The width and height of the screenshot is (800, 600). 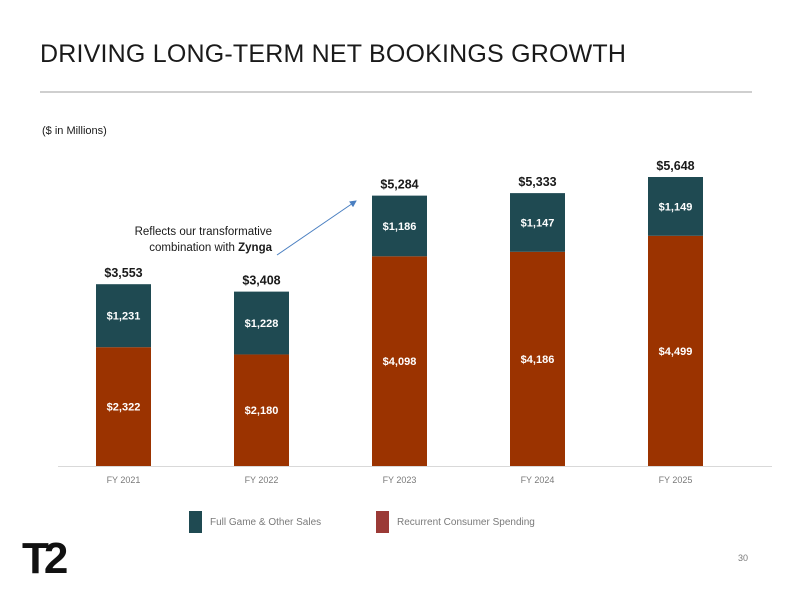 What do you see at coordinates (316, 228) in the screenshot?
I see `annotation-arrow` at bounding box center [316, 228].